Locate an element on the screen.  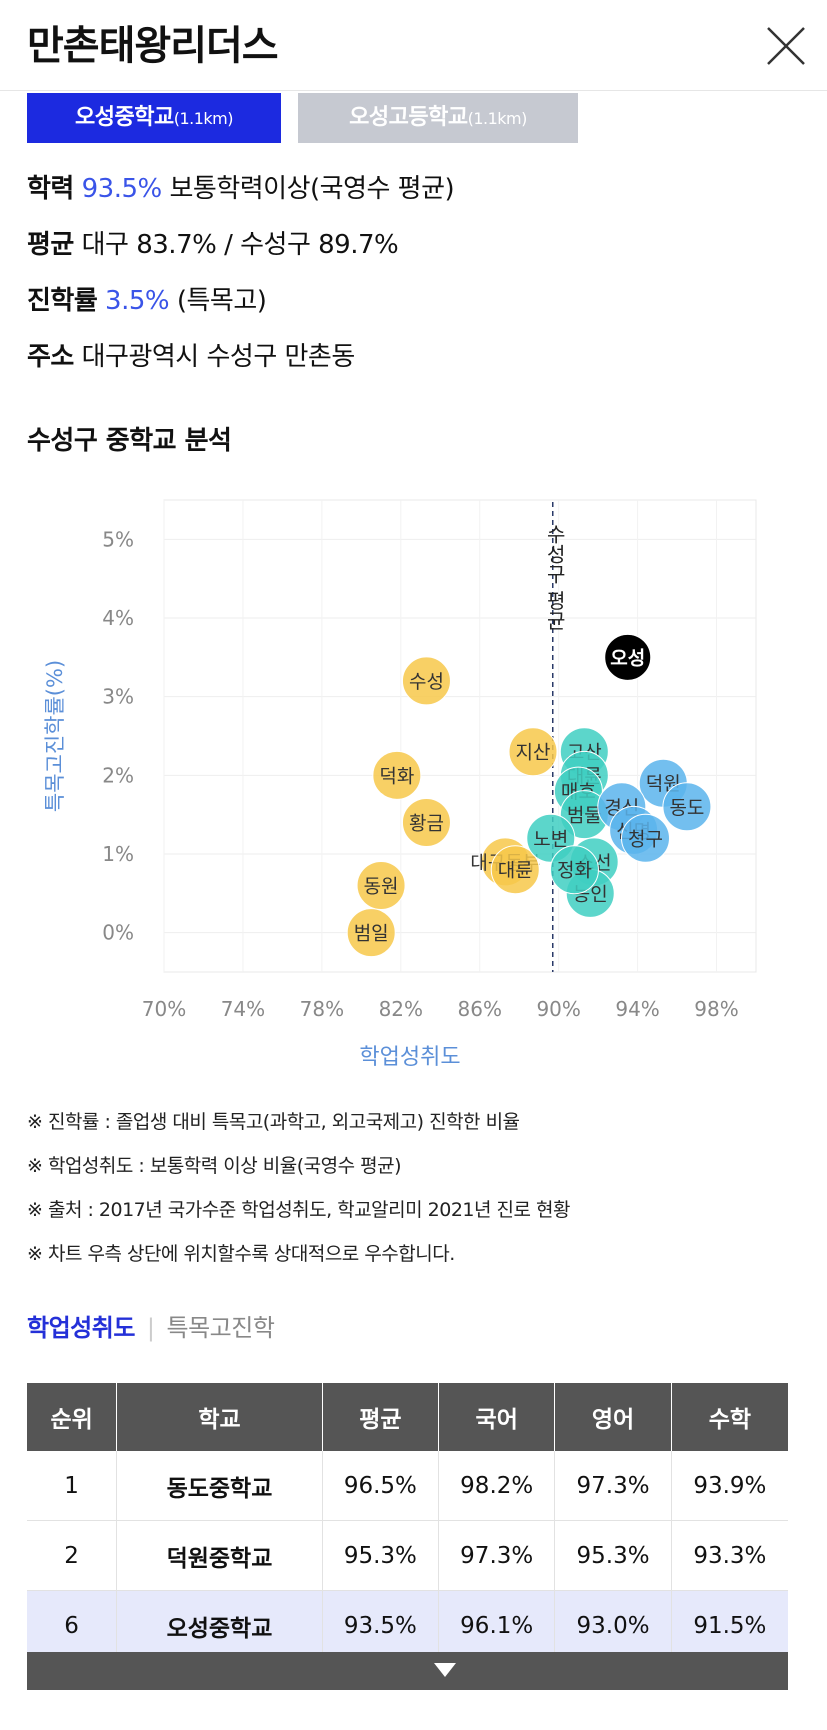
advance-label: 진학률 is located at coordinates (62, 301).